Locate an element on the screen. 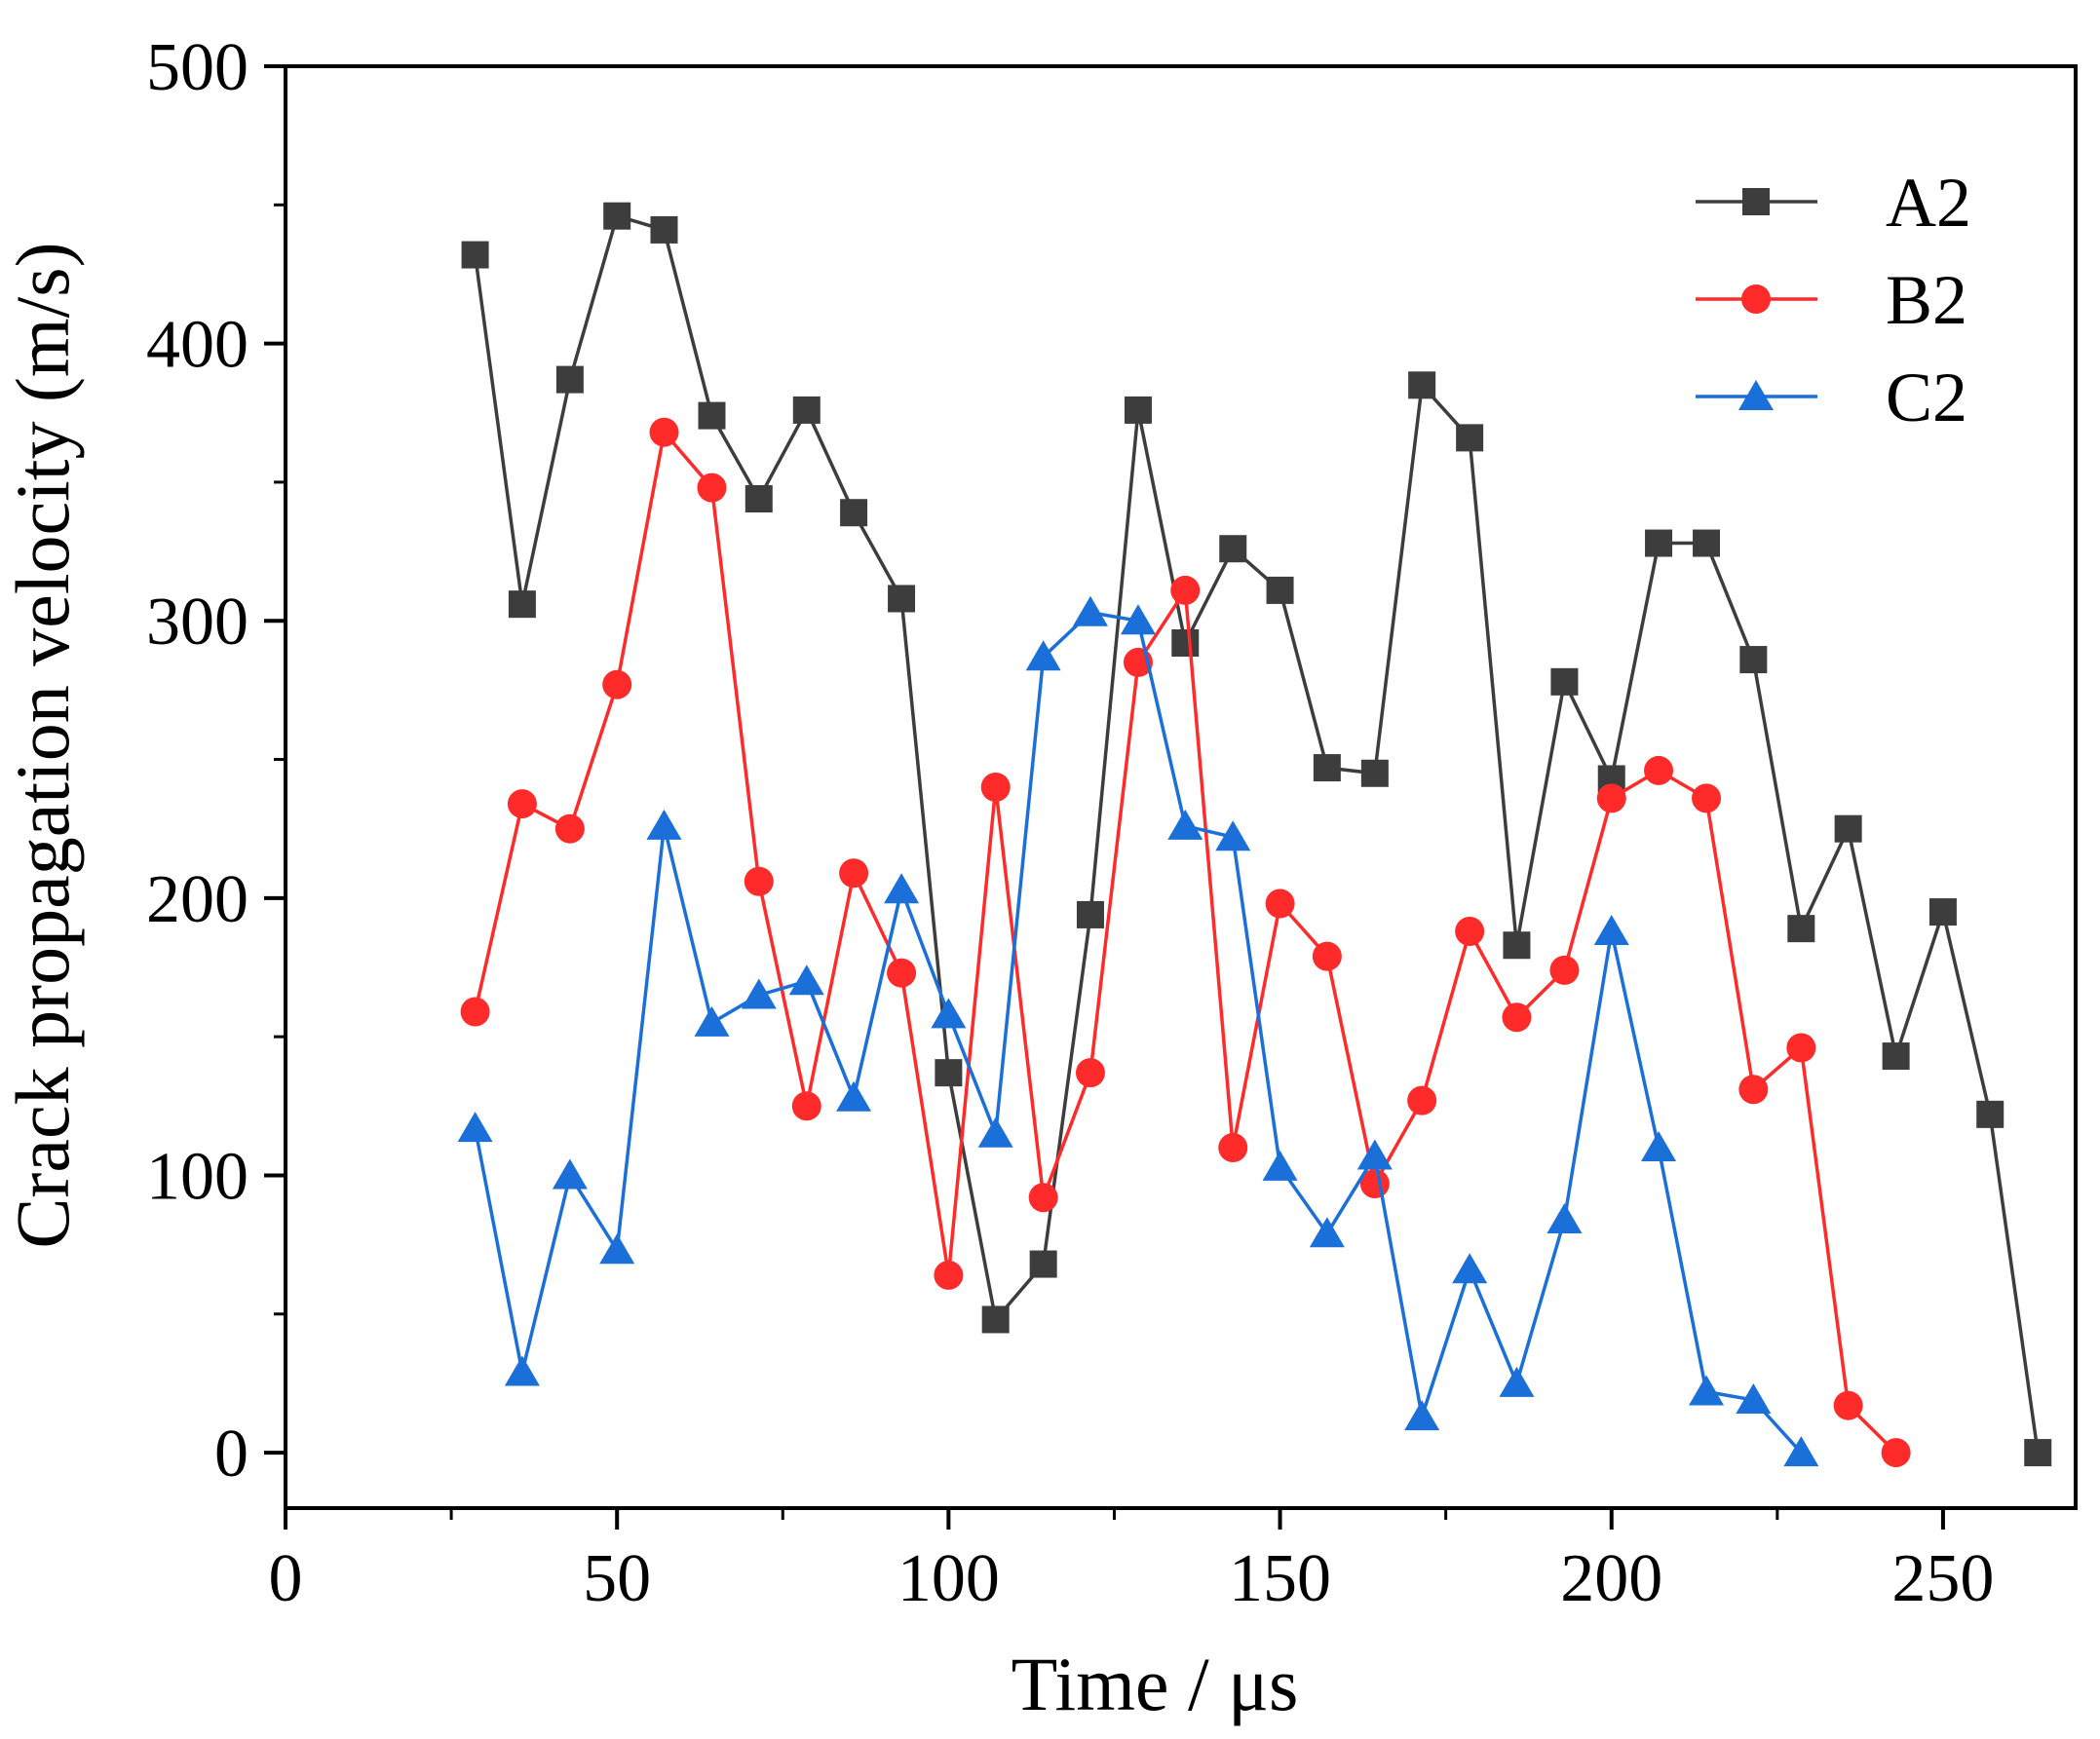 This screenshot has height=1739, width=2100. y-tick-label: 300 is located at coordinates (197, 622).